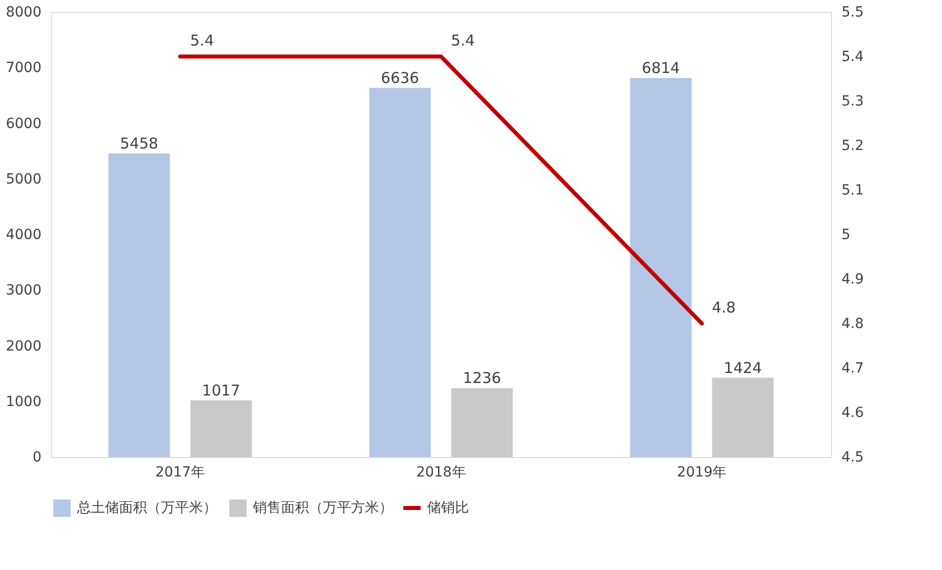 The image size is (942, 570). I want to click on y2-tick-label: 4.6, so click(853, 413).